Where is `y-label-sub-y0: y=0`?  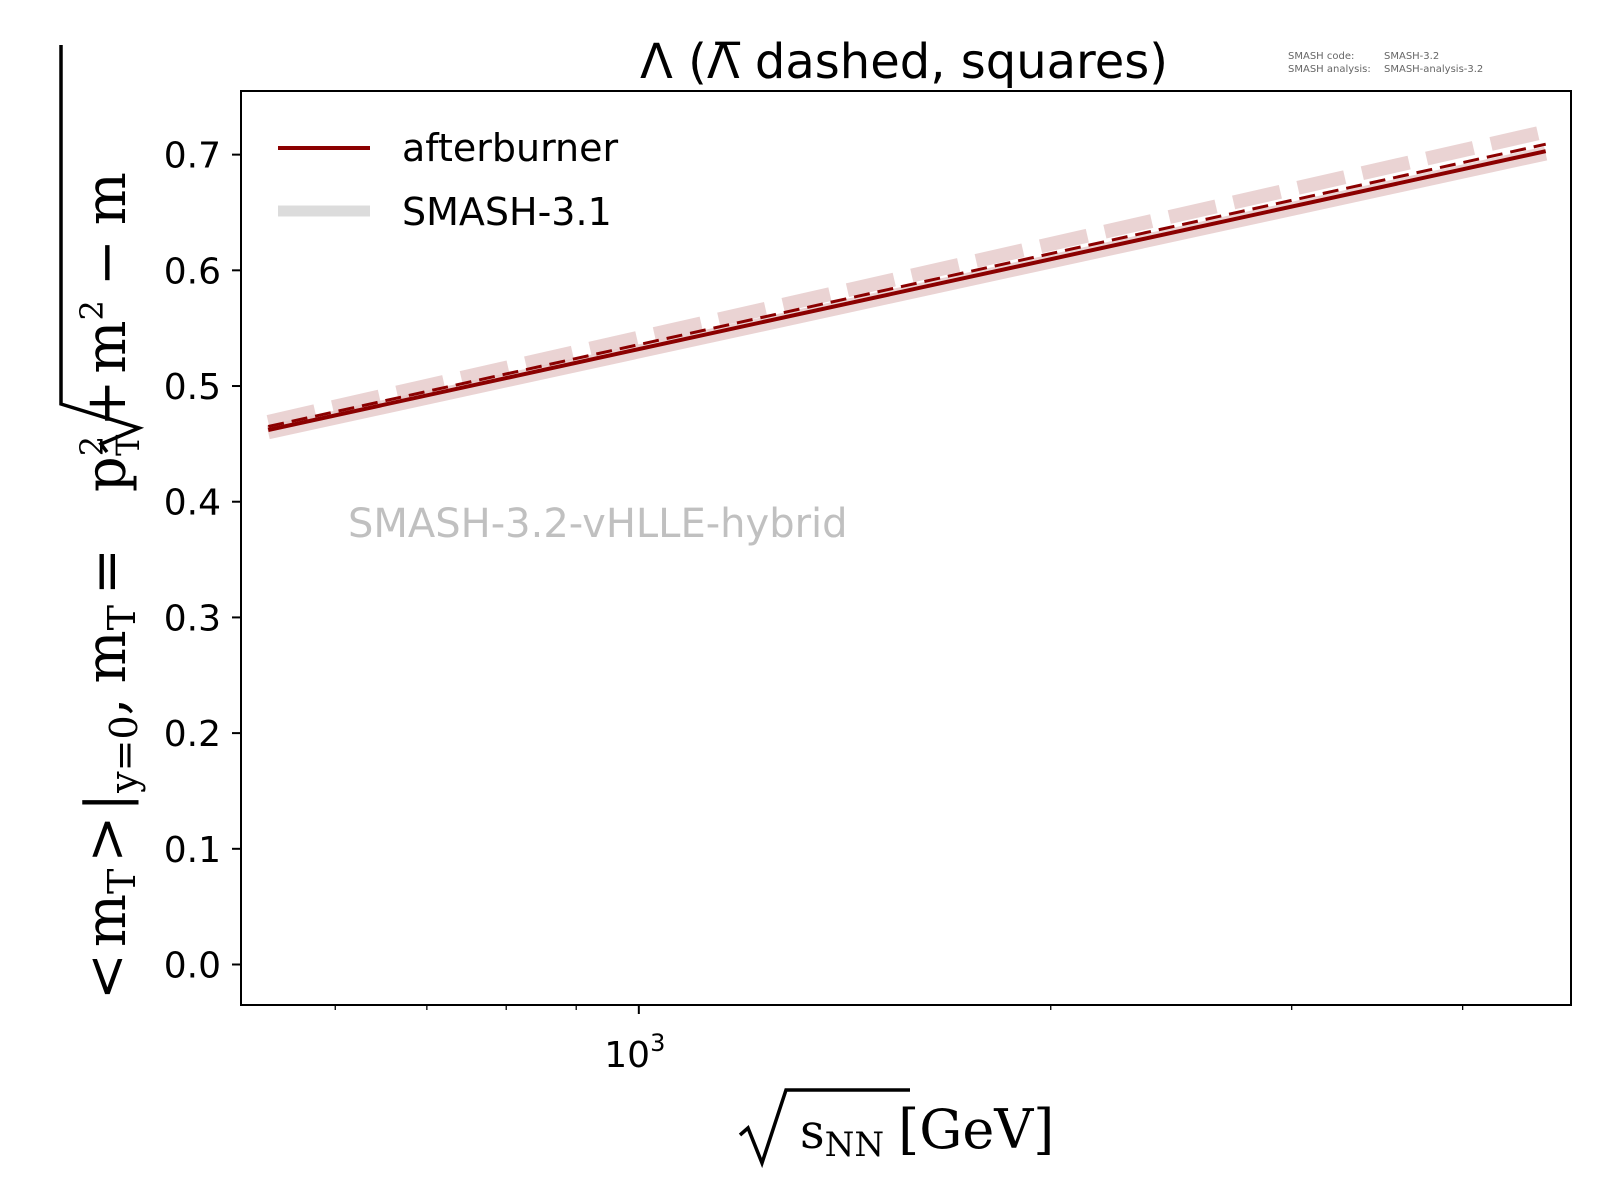 y-label-sub-y0: y=0 is located at coordinates (124, 754).